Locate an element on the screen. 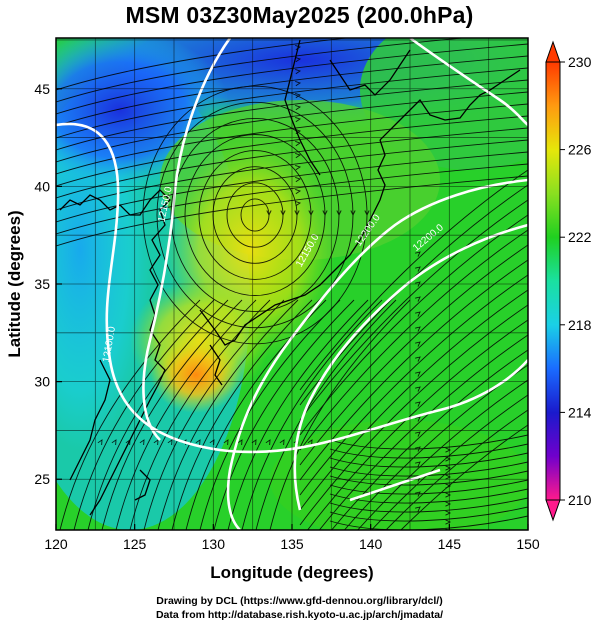 This screenshot has width=599, height=625. chart-title: MSM 03Z30May2025 (200.0hPa) is located at coordinates (299, 15).